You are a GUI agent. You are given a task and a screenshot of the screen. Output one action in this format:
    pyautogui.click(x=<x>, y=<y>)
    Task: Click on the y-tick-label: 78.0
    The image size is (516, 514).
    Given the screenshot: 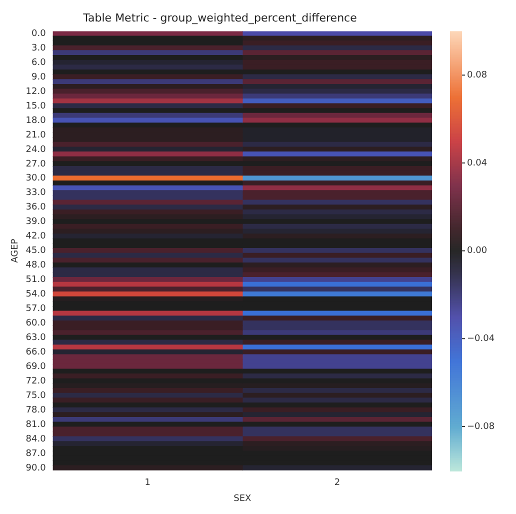 What is the action you would take?
    pyautogui.click(x=36, y=410)
    